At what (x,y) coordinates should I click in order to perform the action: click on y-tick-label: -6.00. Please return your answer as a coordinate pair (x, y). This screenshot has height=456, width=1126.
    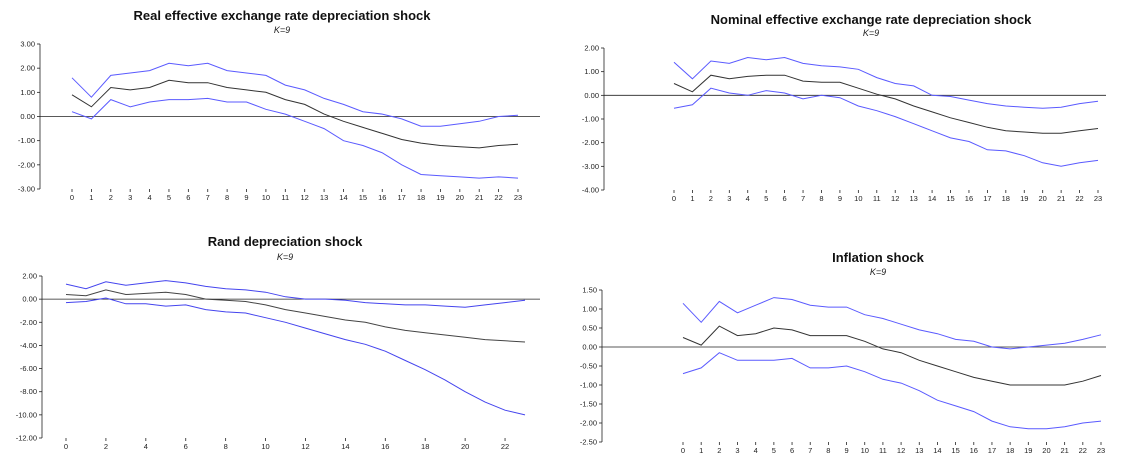
    Looking at the image, I should click on (28, 368).